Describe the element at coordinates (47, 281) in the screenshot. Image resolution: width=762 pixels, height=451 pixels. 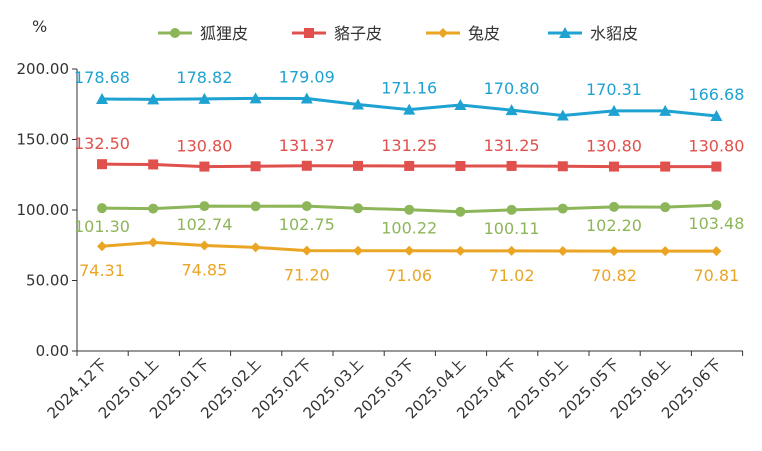
I see `y-tick-label: 50.00` at that location.